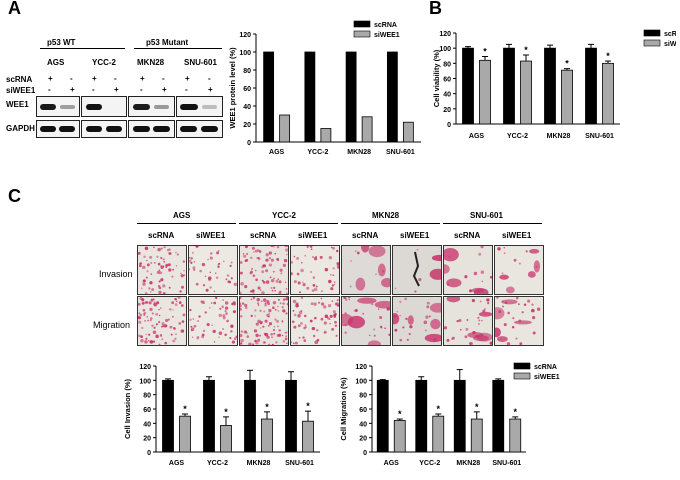 The height and width of the screenshot is (480, 680). Describe the element at coordinates (392, 463) in the screenshot. I see `category-label: AGS` at that location.